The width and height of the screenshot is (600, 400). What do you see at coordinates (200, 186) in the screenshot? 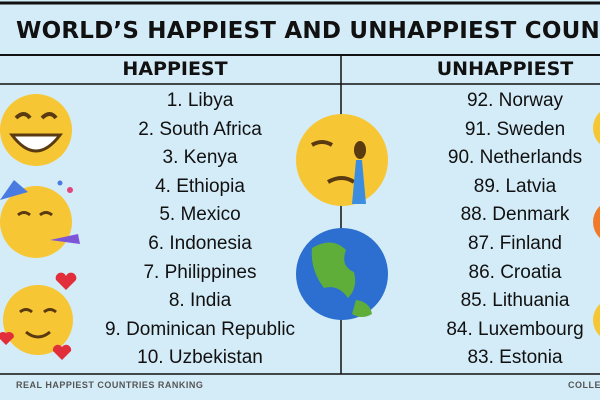
I see `country-item: 4. Ethiopia` at bounding box center [200, 186].